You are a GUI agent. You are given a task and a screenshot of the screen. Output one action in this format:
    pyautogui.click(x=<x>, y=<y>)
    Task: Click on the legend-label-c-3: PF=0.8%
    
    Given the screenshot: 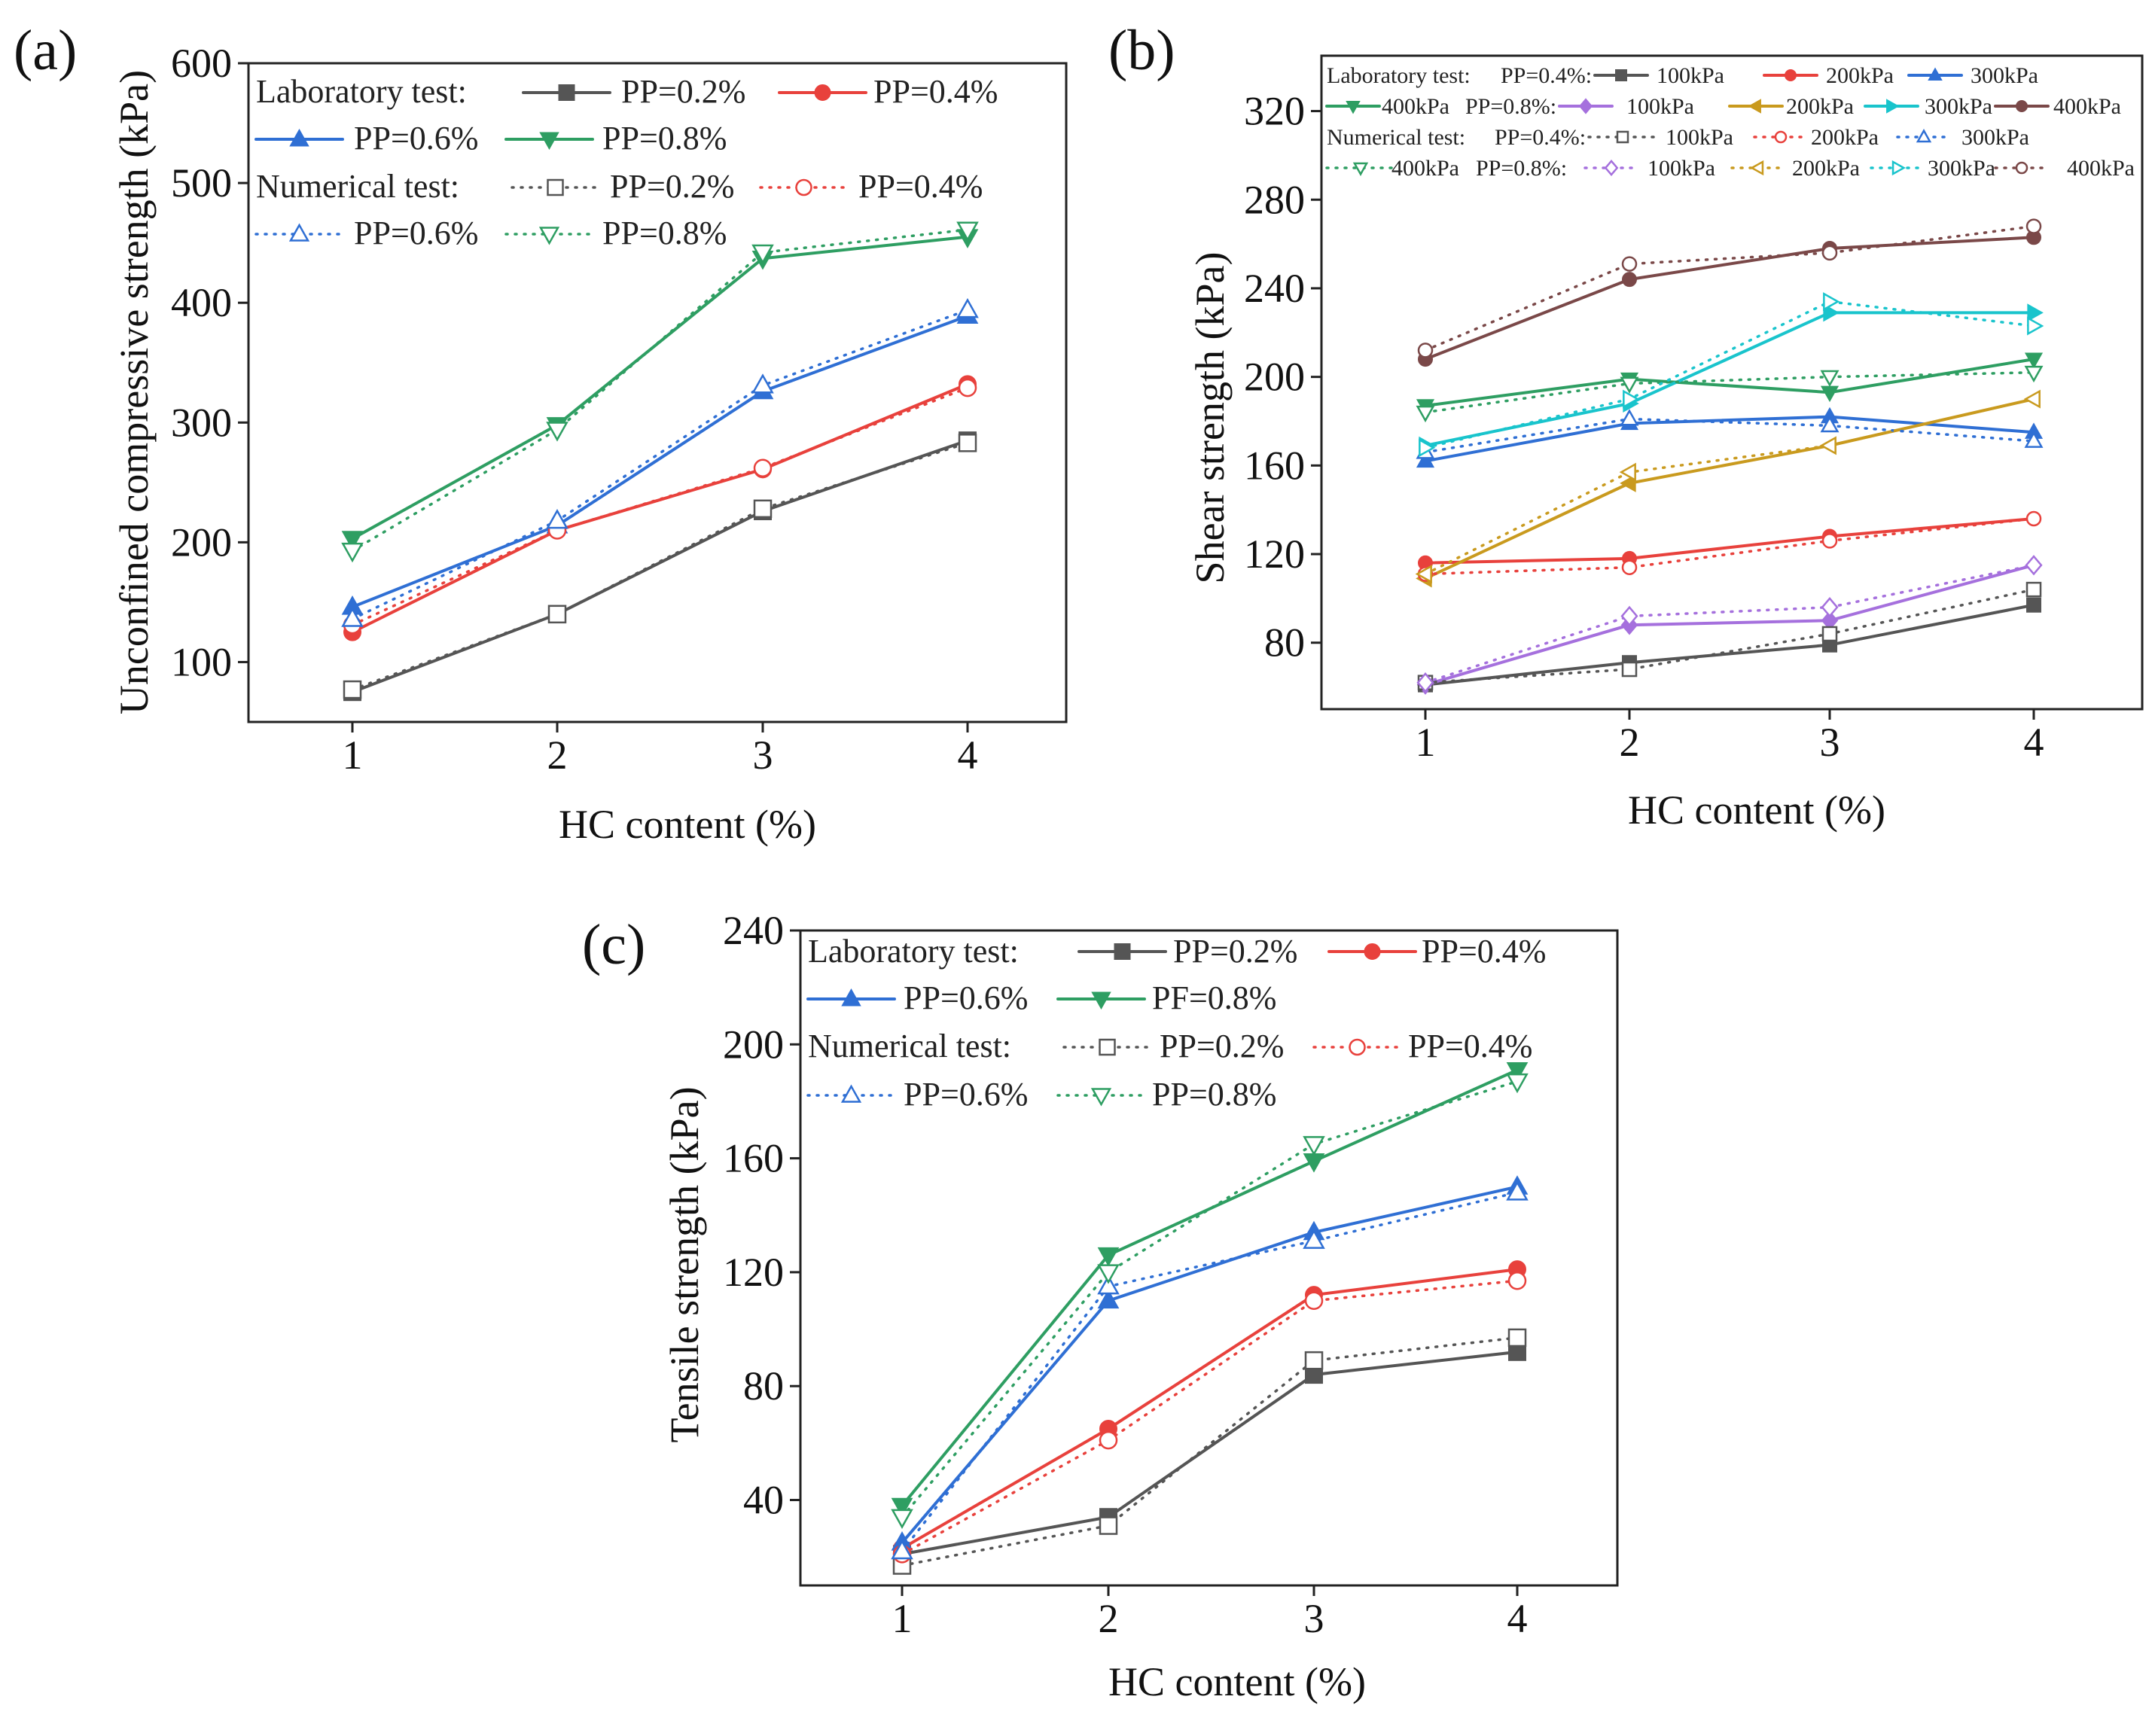 What is the action you would take?
    pyautogui.click(x=1214, y=998)
    